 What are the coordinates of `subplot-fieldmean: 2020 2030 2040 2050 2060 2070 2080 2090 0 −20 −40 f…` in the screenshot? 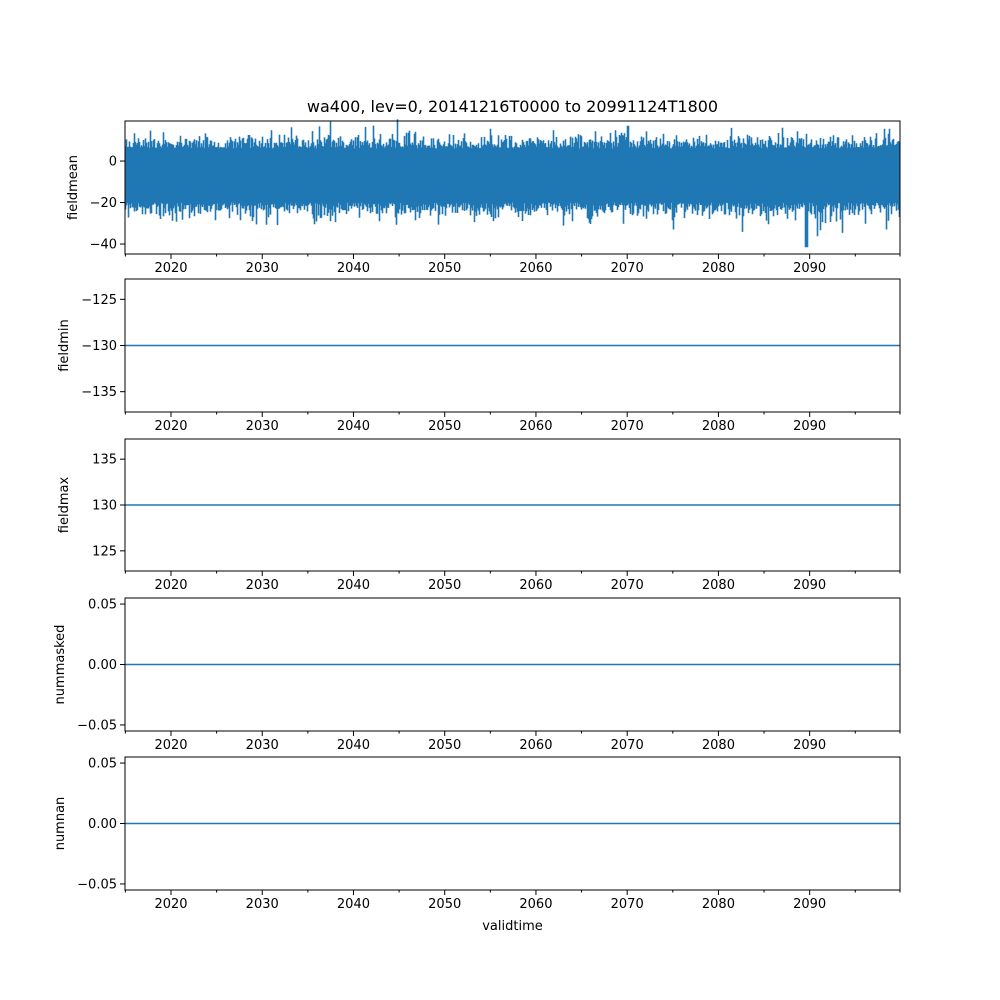 It's located at (483, 186).